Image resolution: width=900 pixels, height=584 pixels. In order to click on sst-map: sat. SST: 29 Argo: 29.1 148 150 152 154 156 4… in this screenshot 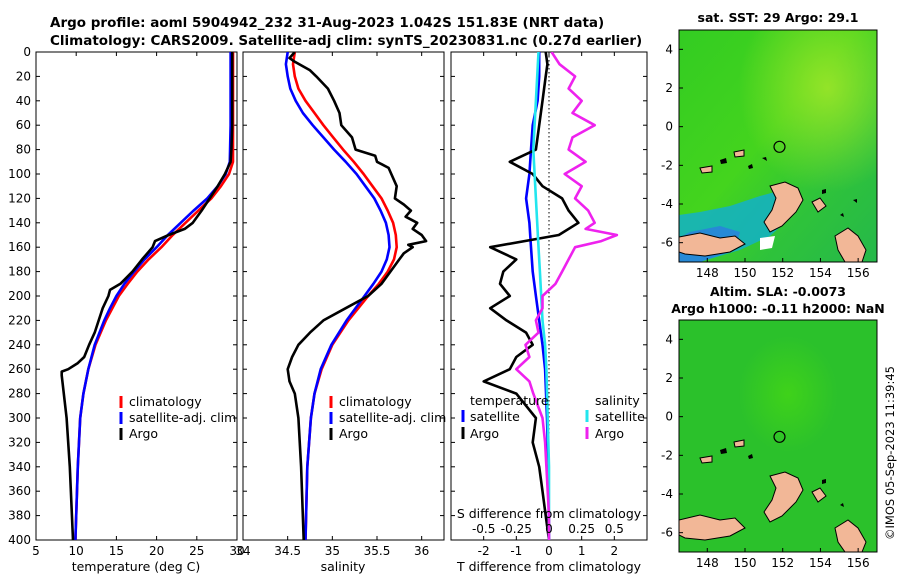, I will do `click(769, 145)`.